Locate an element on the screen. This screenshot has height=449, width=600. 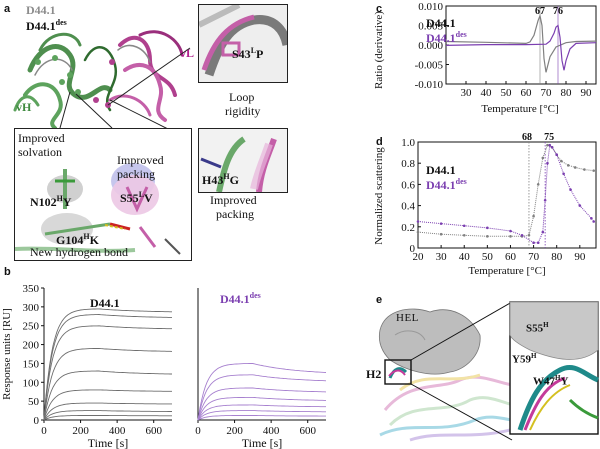
b-x-tick-label: 400 is located at coordinates (117, 431).